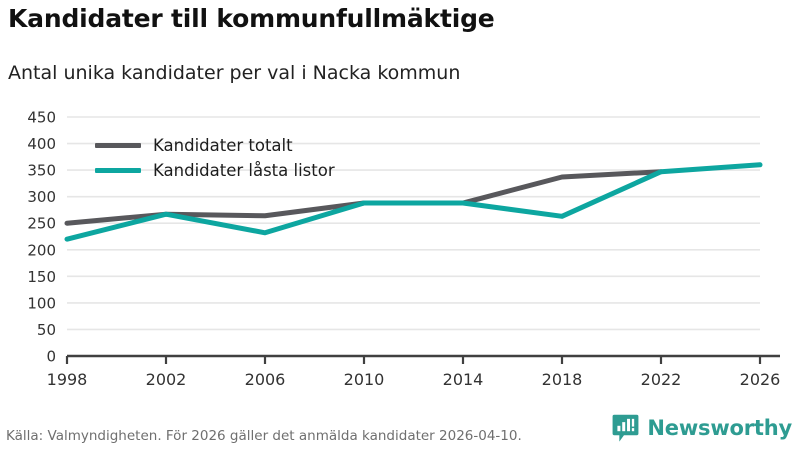  Describe the element at coordinates (118, 145) in the screenshot. I see `legend-swatch-total` at that location.